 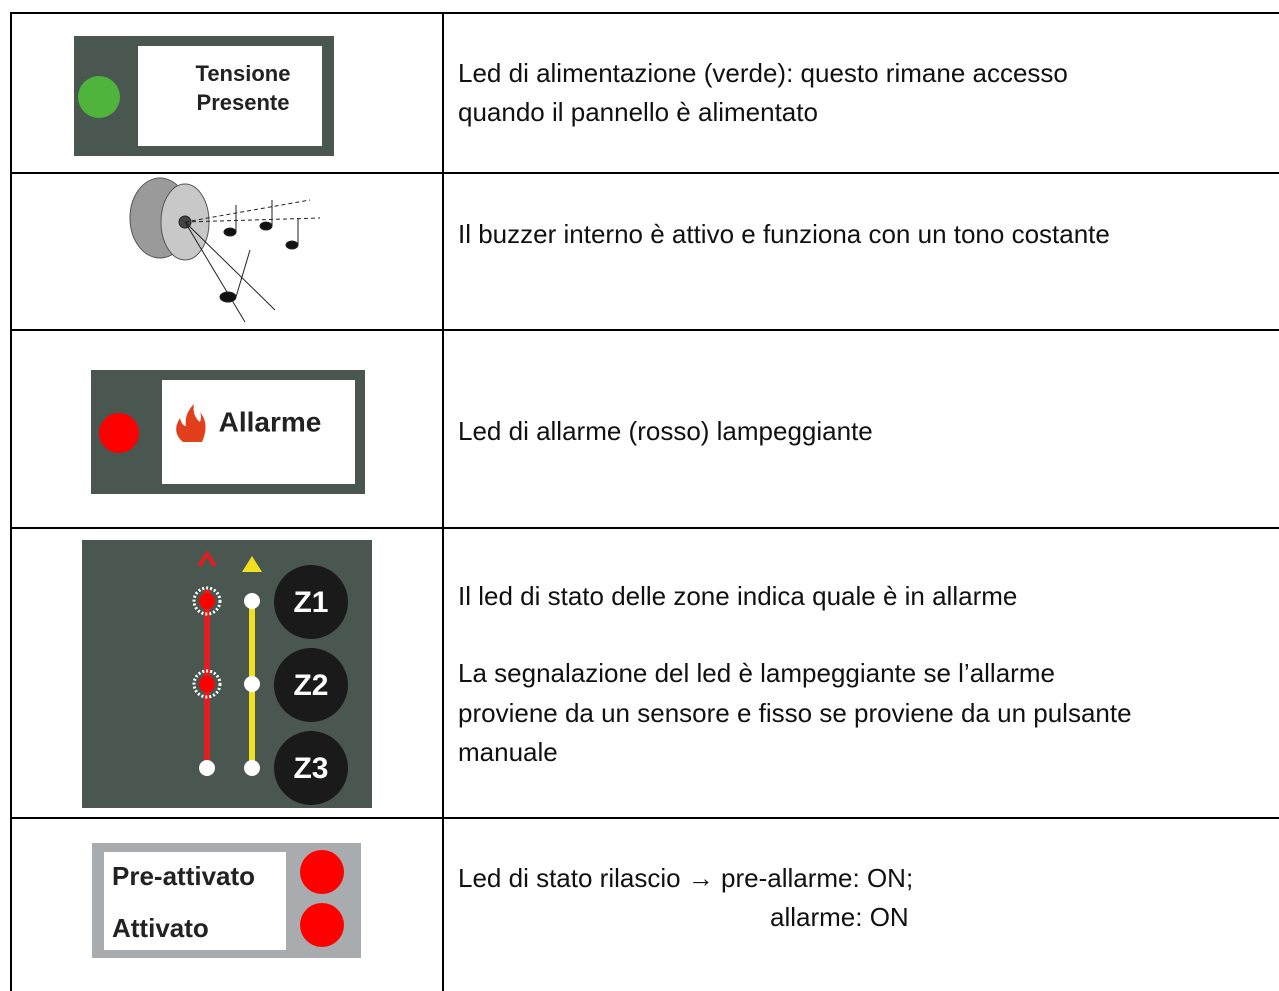 I want to click on panel-label: Presente, so click(x=243, y=102).